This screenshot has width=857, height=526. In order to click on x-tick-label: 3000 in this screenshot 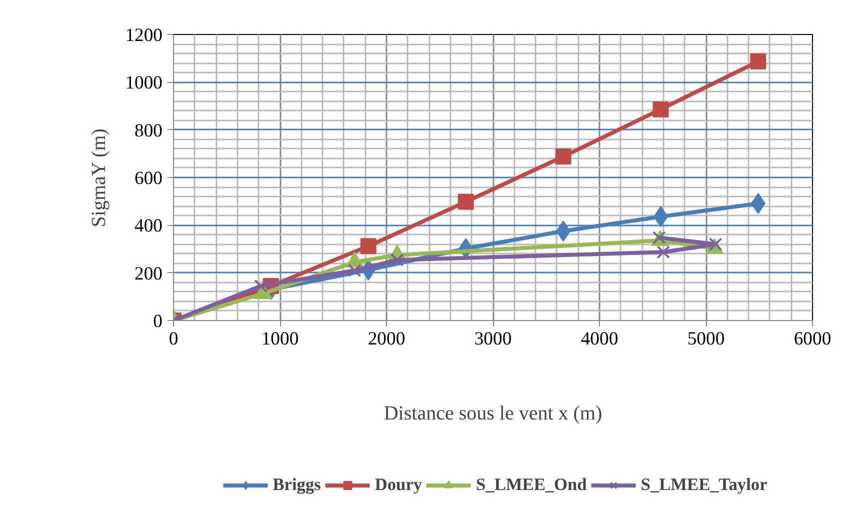, I will do `click(493, 339)`.